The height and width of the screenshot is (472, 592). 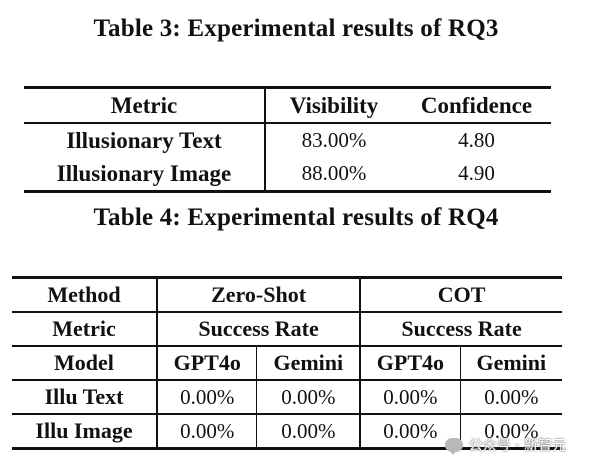 I want to click on table-row: Illusionary Text 83.00% 4.80, so click(x=287, y=140).